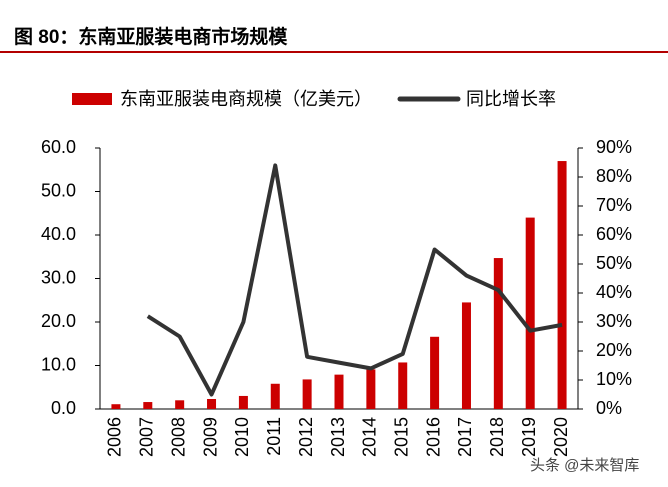  I want to click on y2-tick-label: 20%, so click(614, 350).